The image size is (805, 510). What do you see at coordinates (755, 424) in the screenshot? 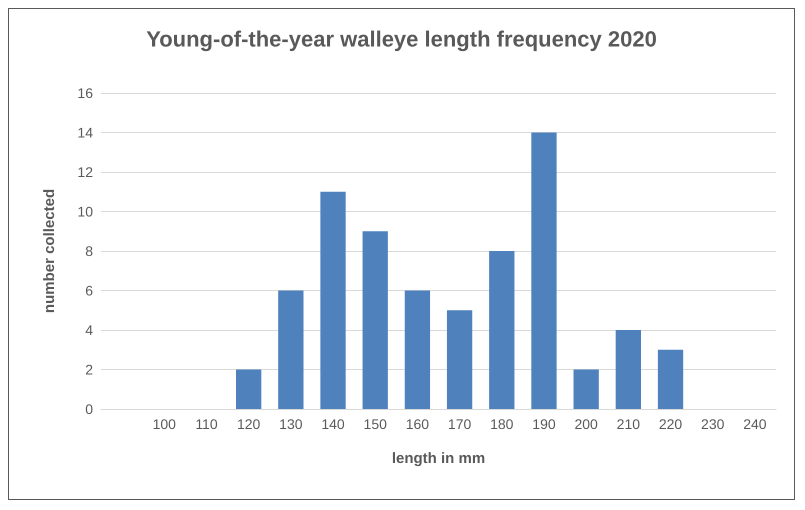
I see `x-tick-label: 240` at bounding box center [755, 424].